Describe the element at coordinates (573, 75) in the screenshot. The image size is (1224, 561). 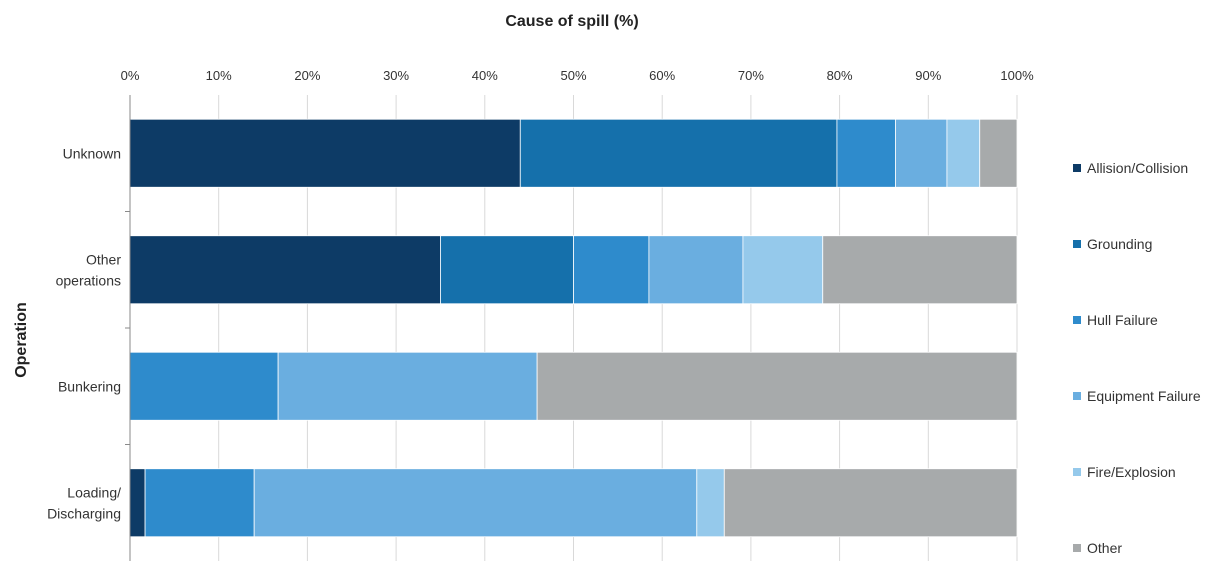
I see `x-tick-label: 50%` at that location.